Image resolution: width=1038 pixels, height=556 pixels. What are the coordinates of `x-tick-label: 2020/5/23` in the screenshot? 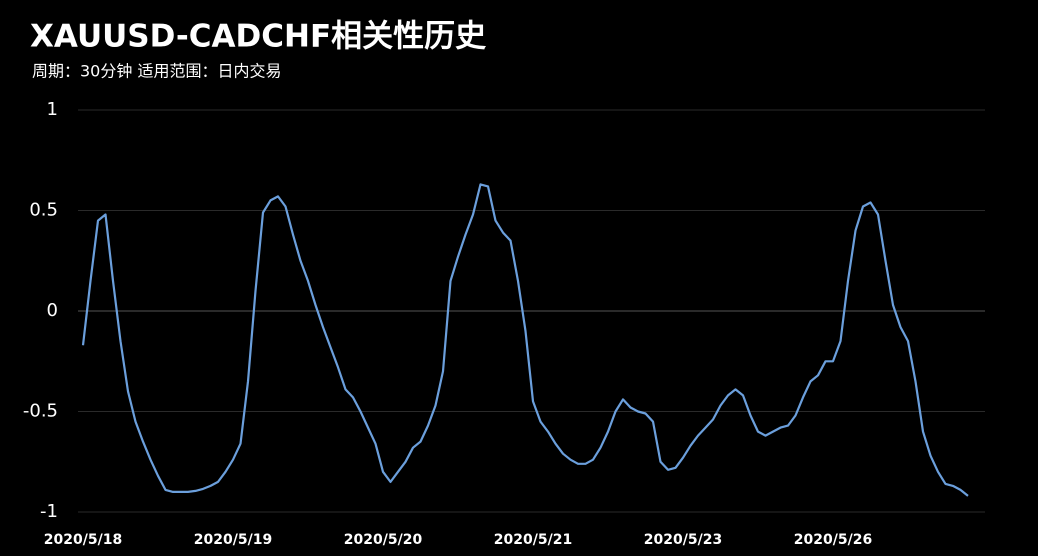 It's located at (683, 540).